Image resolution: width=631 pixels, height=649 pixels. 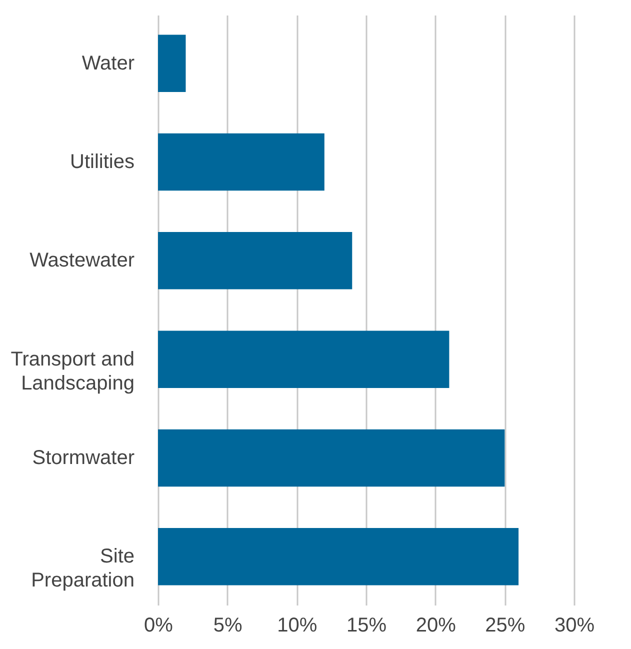 What do you see at coordinates (82, 261) in the screenshot?
I see `y-tick-label: Wastewater` at bounding box center [82, 261].